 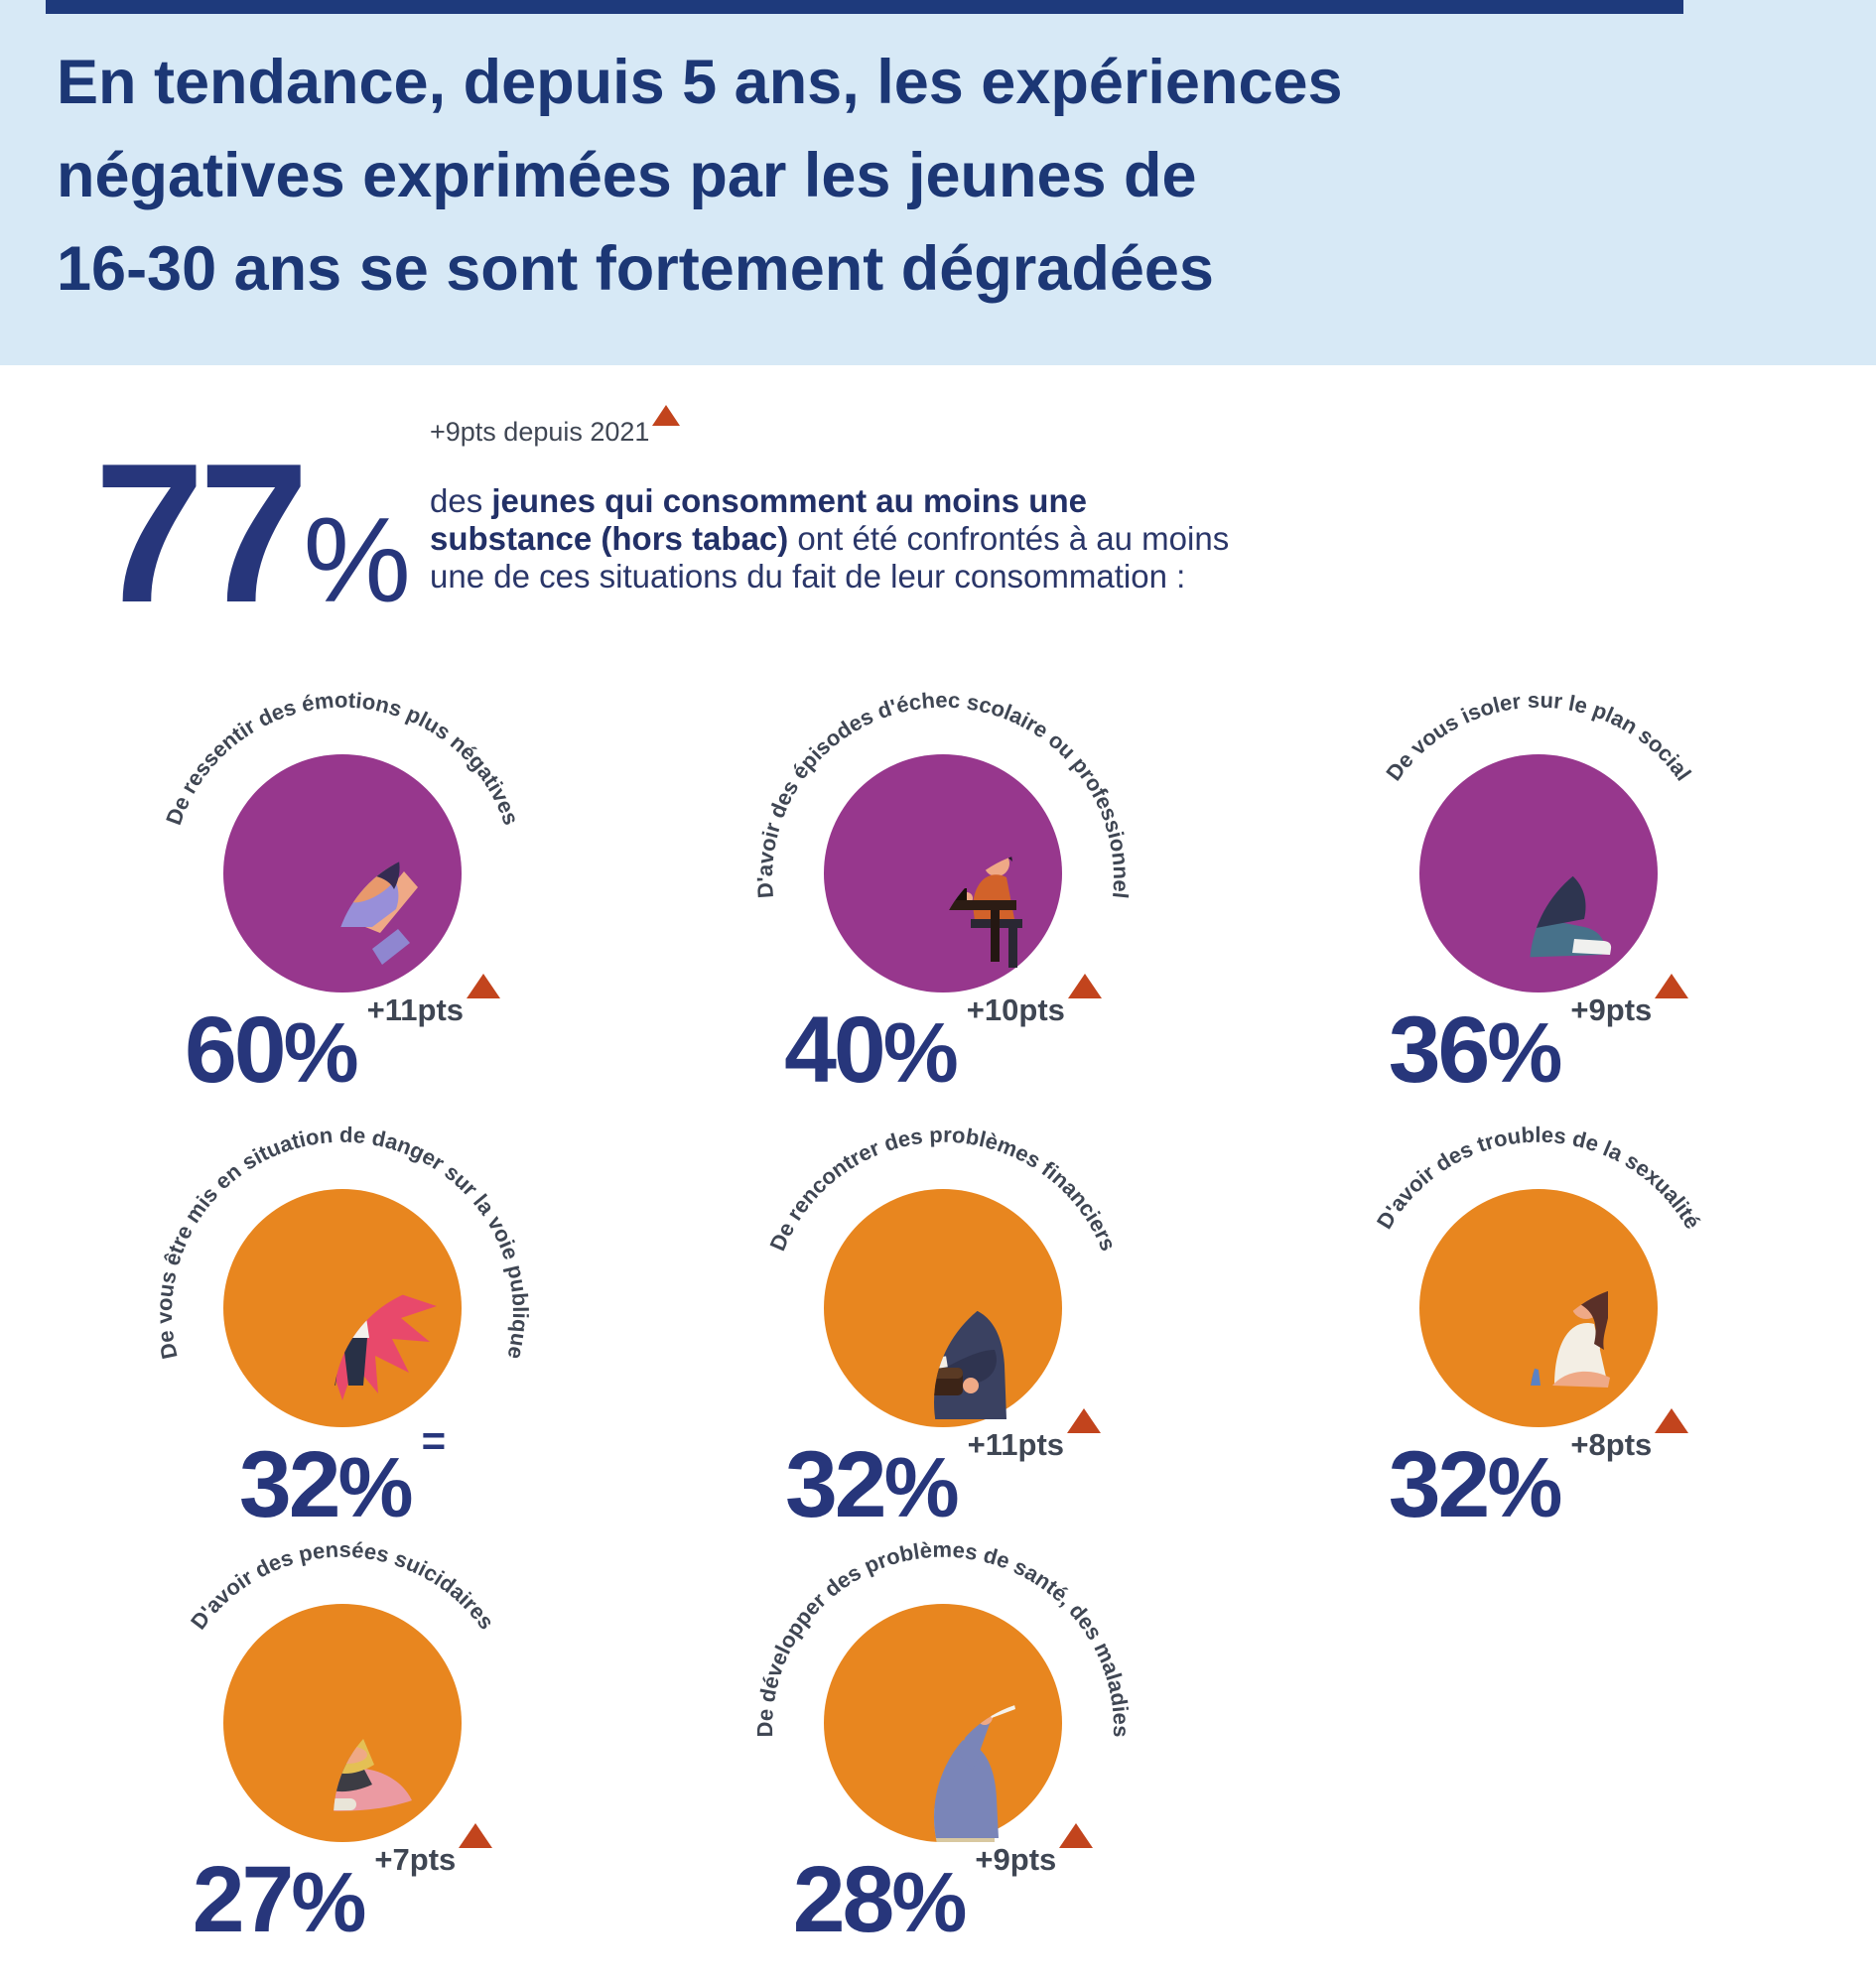 I want to click on stat-item-value-row: 32% +8pts, so click(x=1538, y=1472).